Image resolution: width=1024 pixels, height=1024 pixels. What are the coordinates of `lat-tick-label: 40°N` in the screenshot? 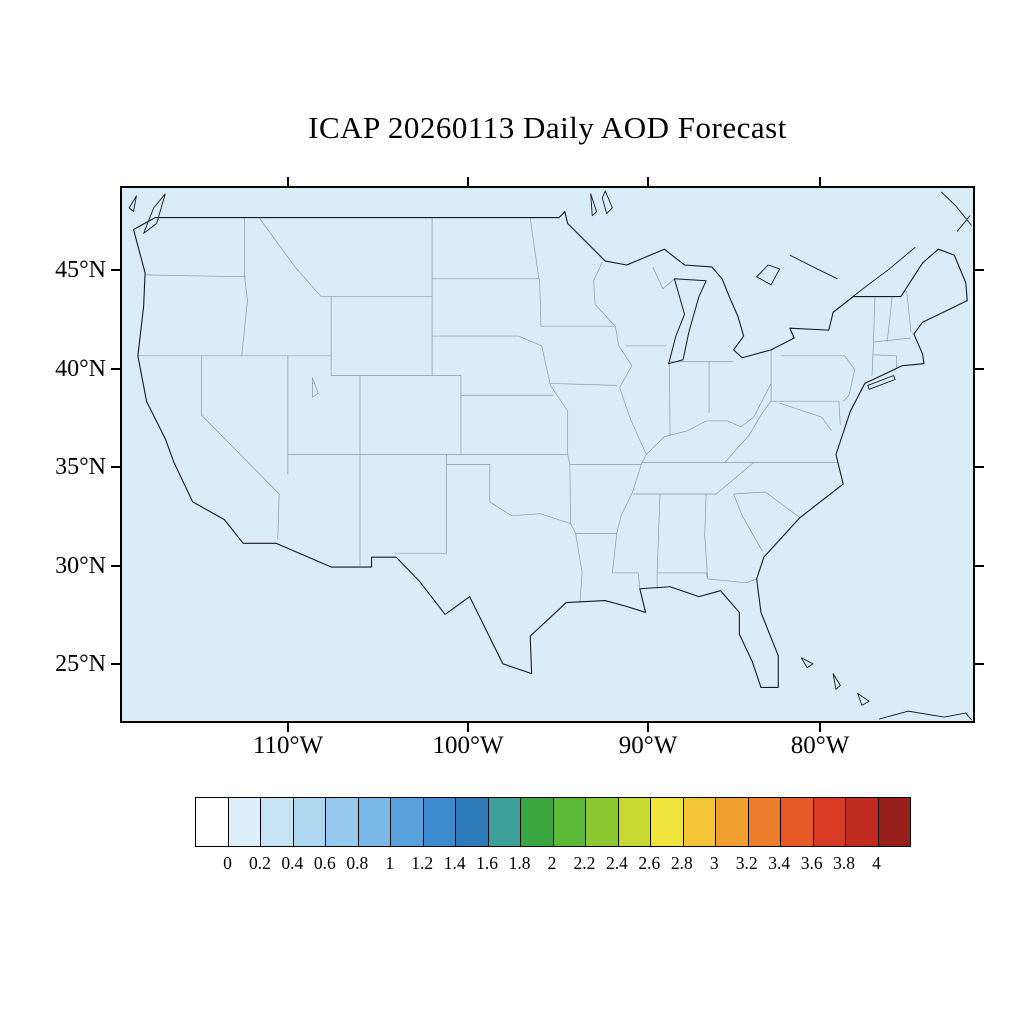 It's located at (80, 369).